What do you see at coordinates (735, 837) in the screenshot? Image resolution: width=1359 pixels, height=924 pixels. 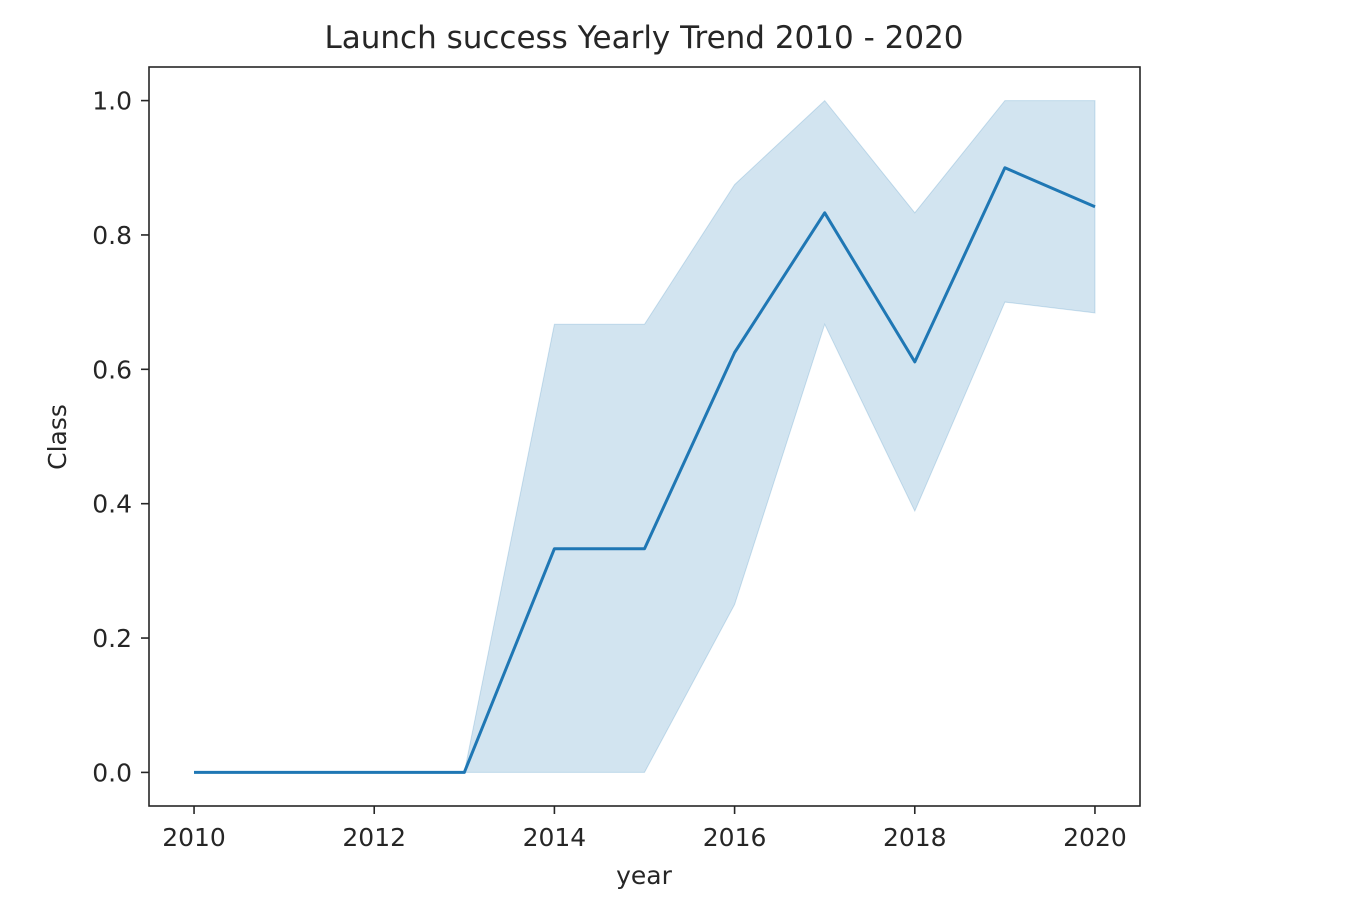 I see `x-tick-label: 2016` at bounding box center [735, 837].